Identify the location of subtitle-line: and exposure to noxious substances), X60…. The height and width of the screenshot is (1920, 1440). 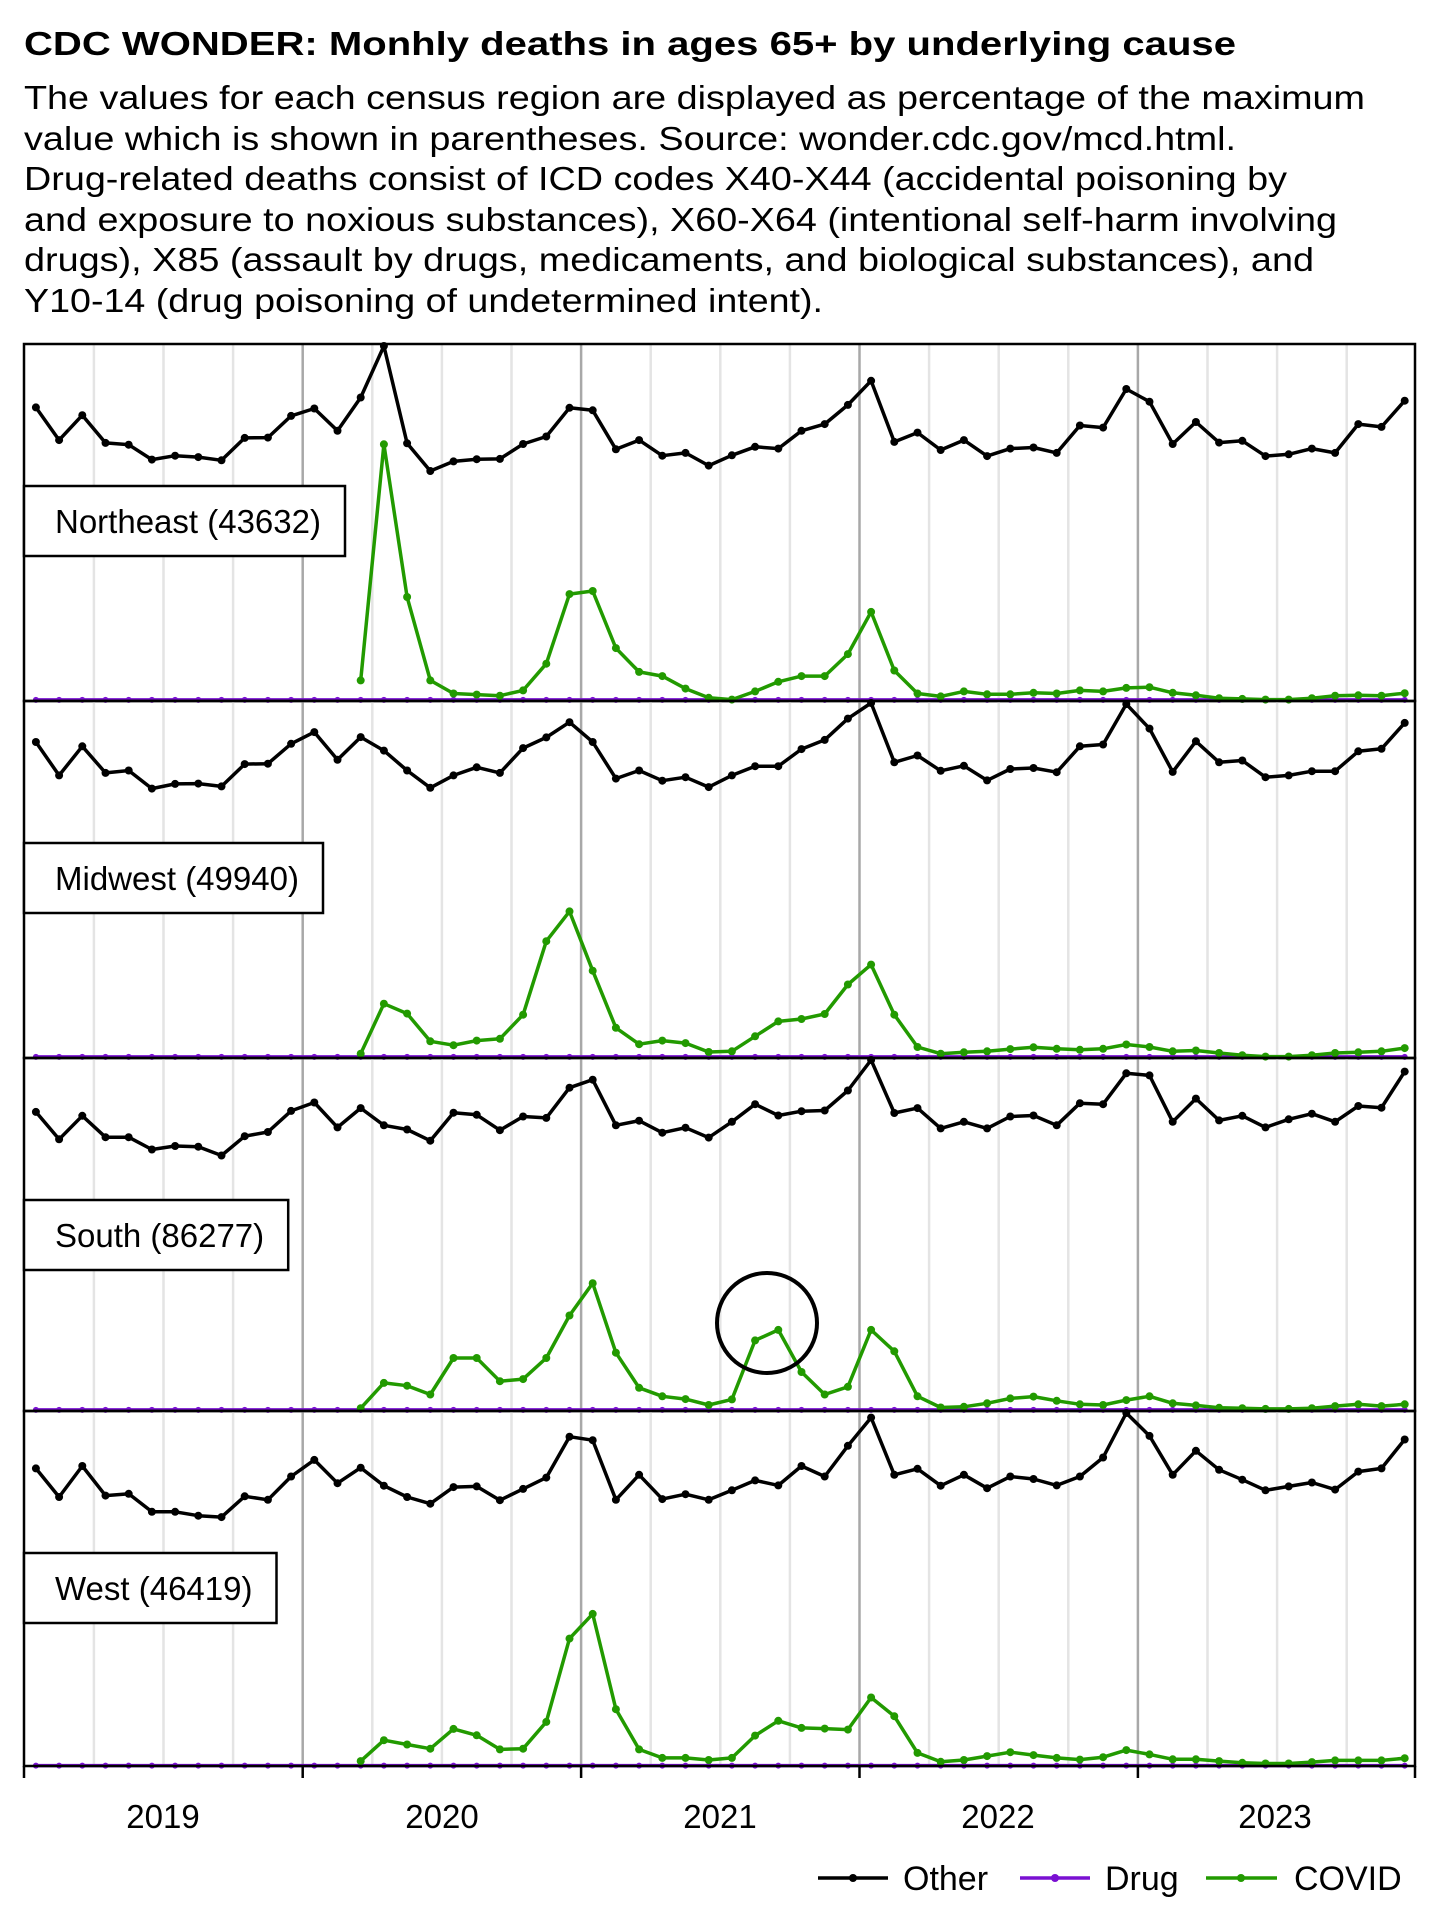
(680, 219).